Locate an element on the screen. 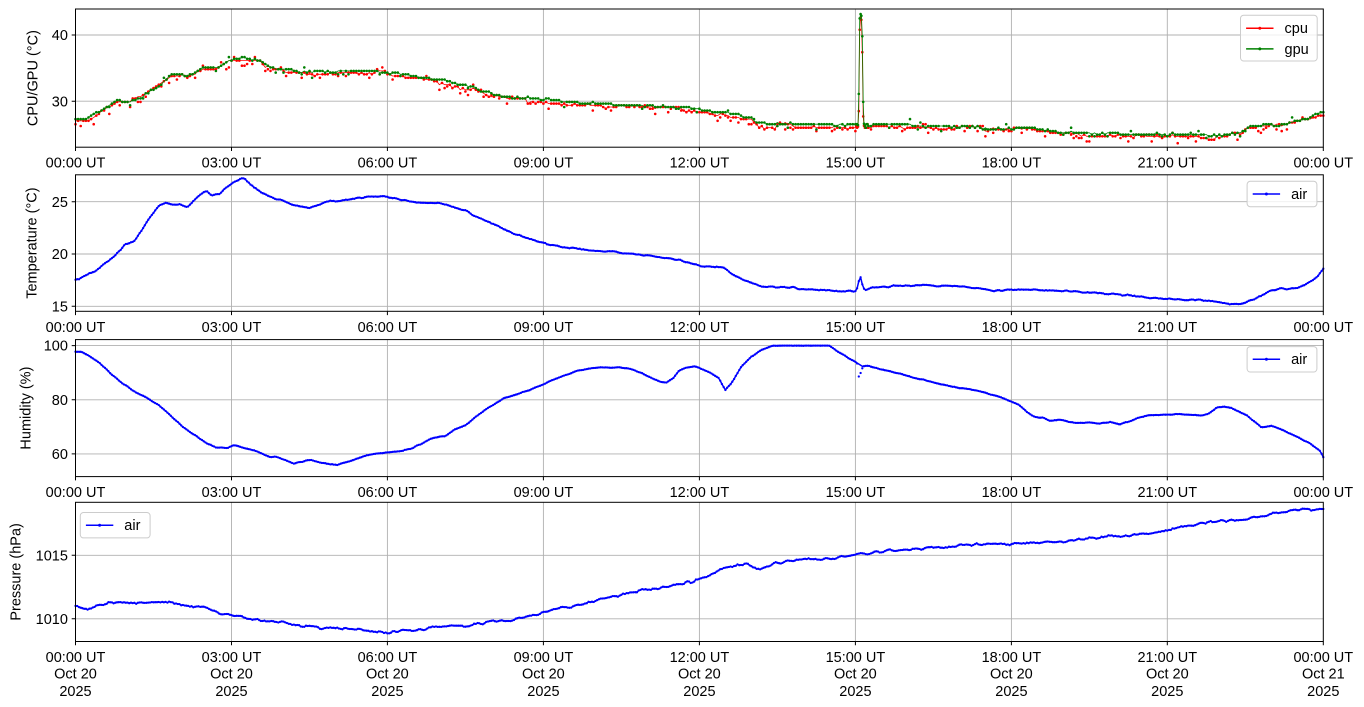 This screenshot has width=1364, height=707. svg-text: Humidity (%) is located at coordinates (26, 408).